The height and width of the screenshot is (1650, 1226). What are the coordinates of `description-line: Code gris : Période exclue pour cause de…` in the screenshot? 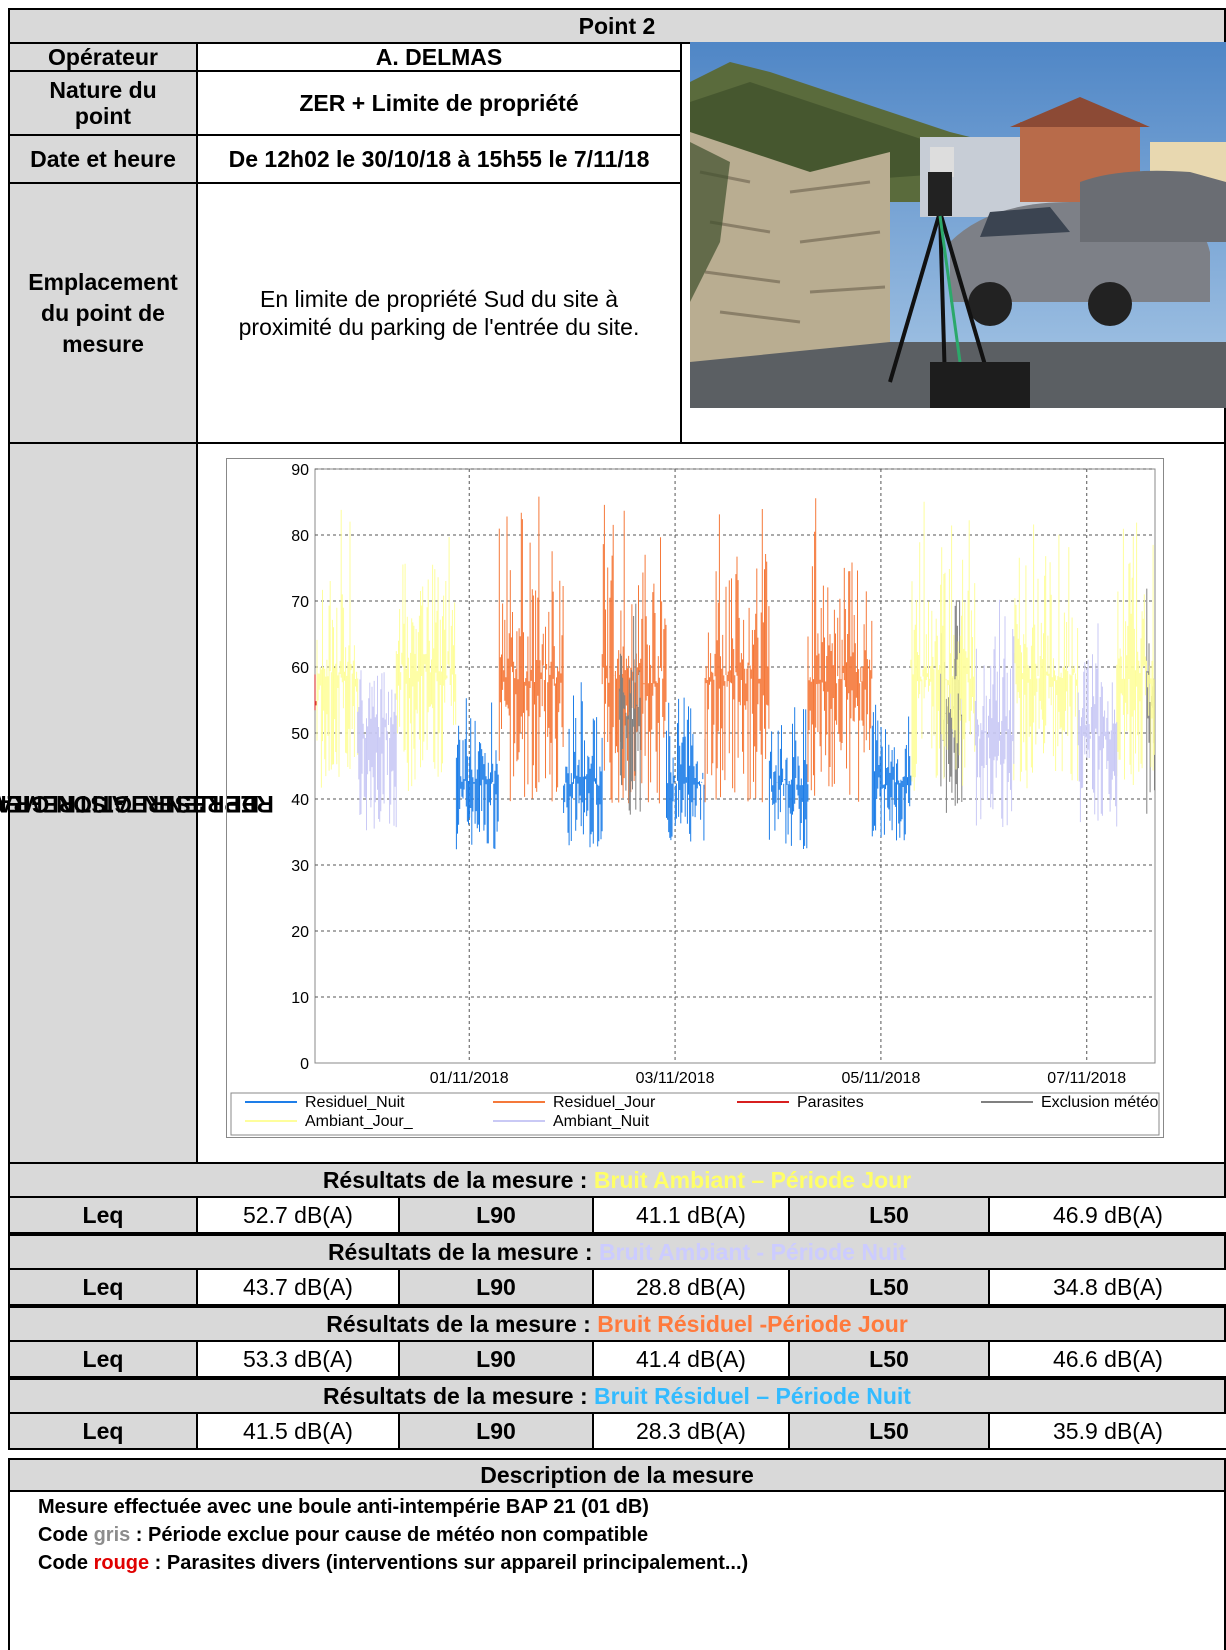 It's located at (343, 1535).